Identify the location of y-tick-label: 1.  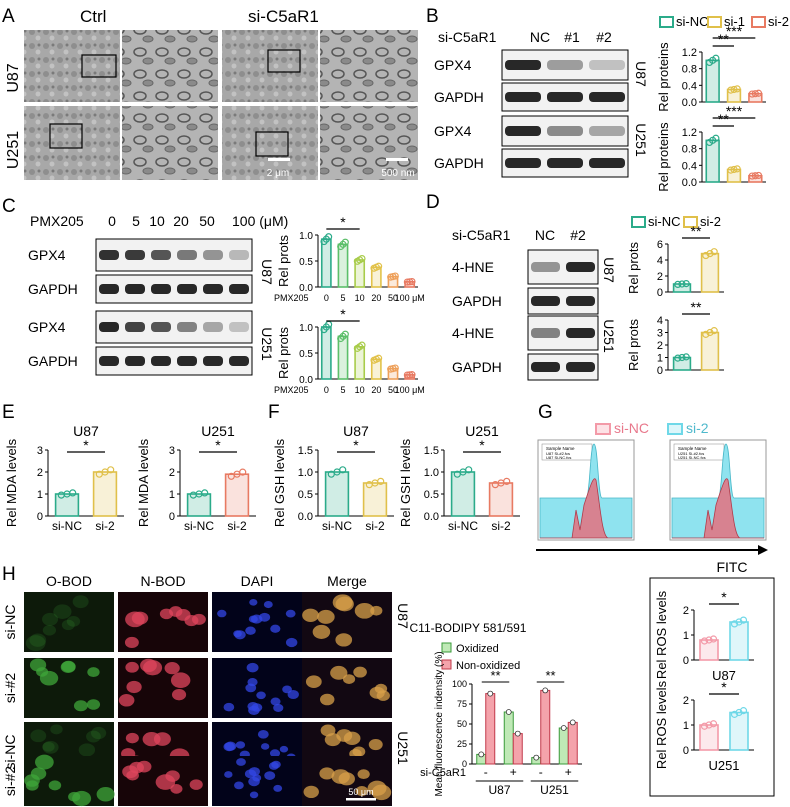
(660, 359).